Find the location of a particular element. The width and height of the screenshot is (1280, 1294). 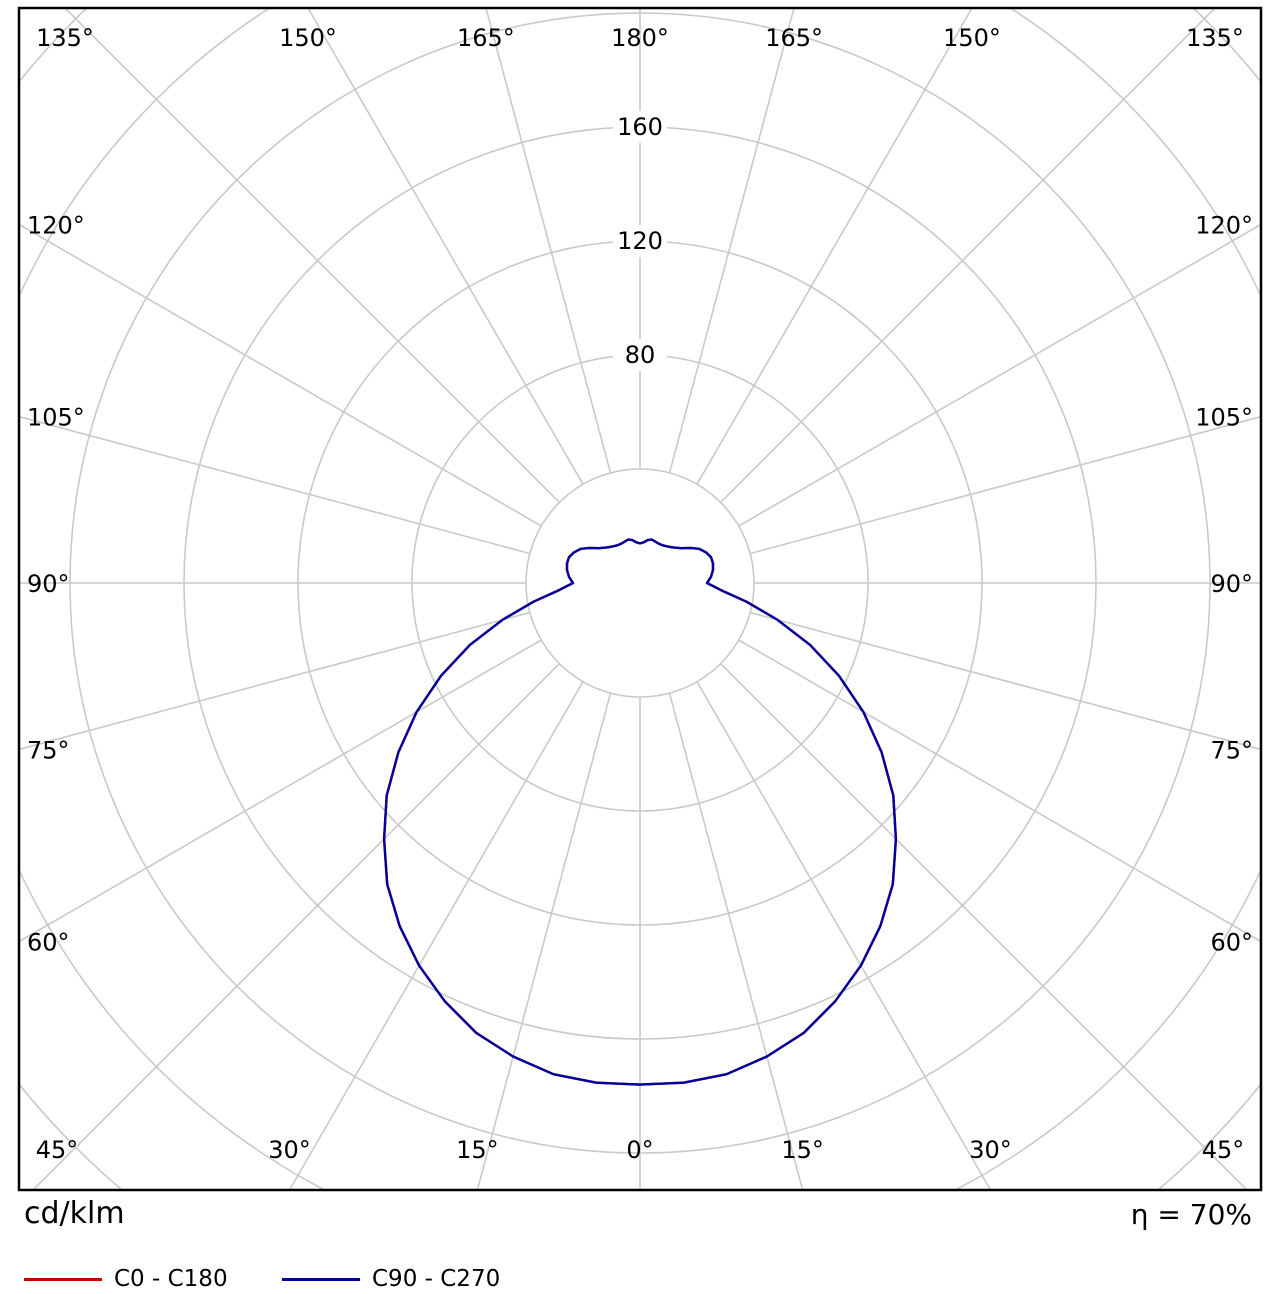

legend-item-c0-c180: C0 - C180 is located at coordinates (126, 1279).